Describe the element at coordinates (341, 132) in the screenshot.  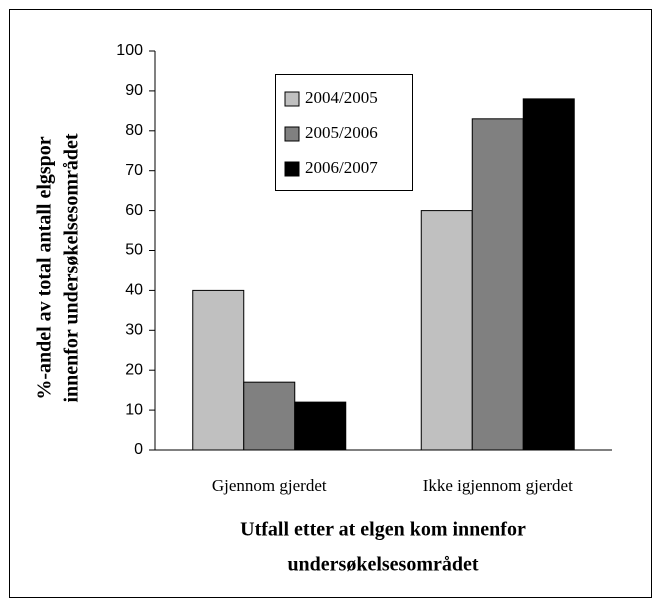
I see `legend-label: 2005/2006` at that location.